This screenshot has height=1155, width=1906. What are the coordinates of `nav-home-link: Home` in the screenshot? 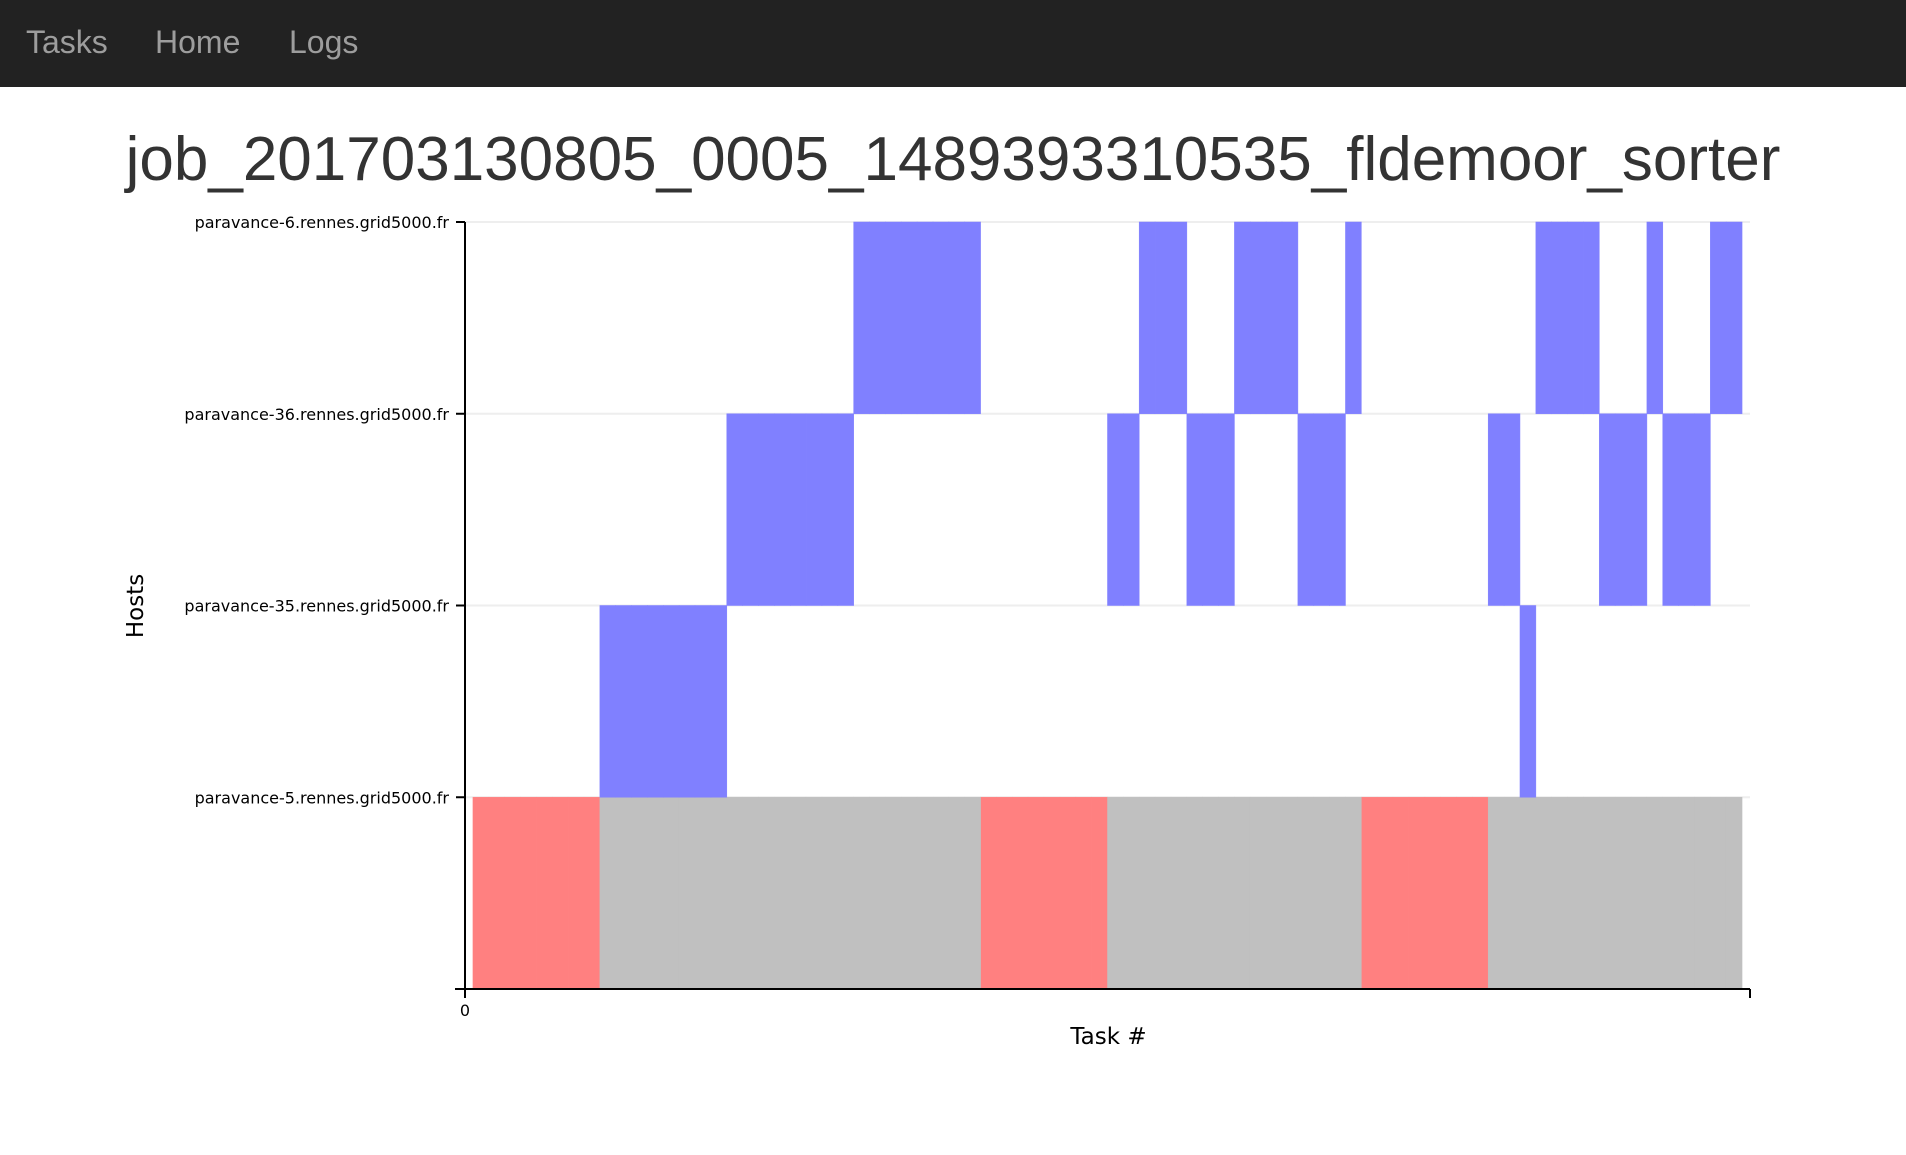 It's located at (198, 42).